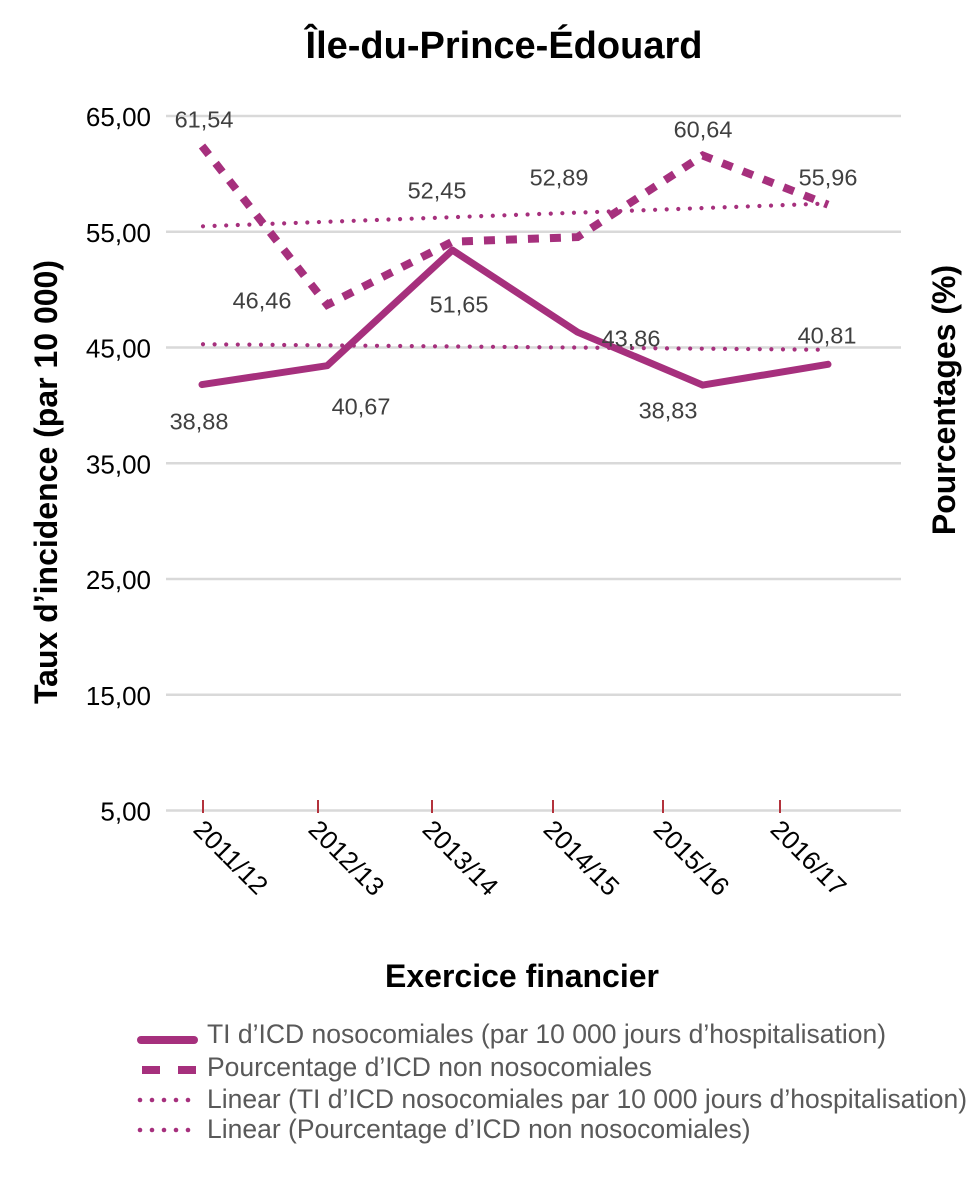 The image size is (980, 1199). I want to click on y-tick-label: 15,00, so click(118, 696).